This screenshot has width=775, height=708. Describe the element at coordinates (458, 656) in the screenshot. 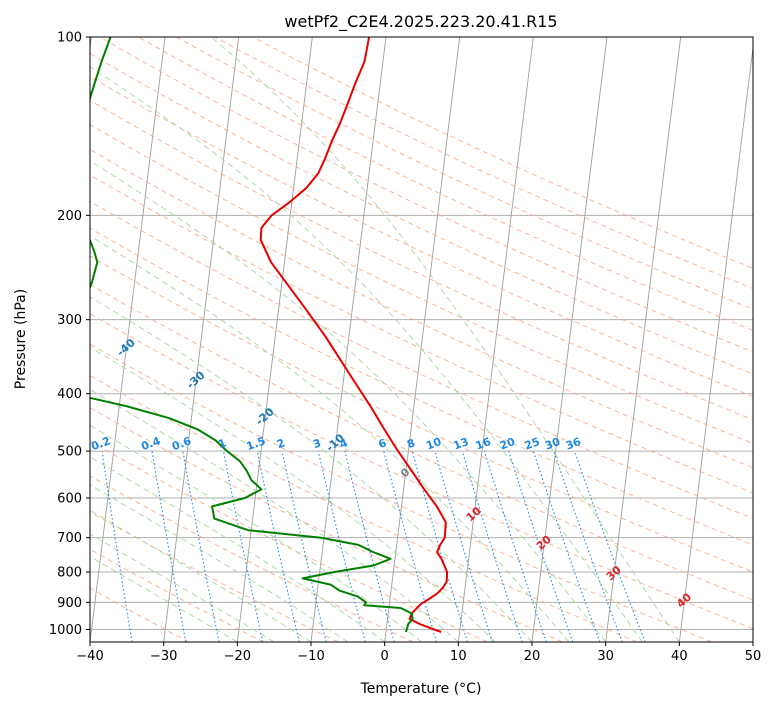

I see `x-tick-label: 10` at that location.